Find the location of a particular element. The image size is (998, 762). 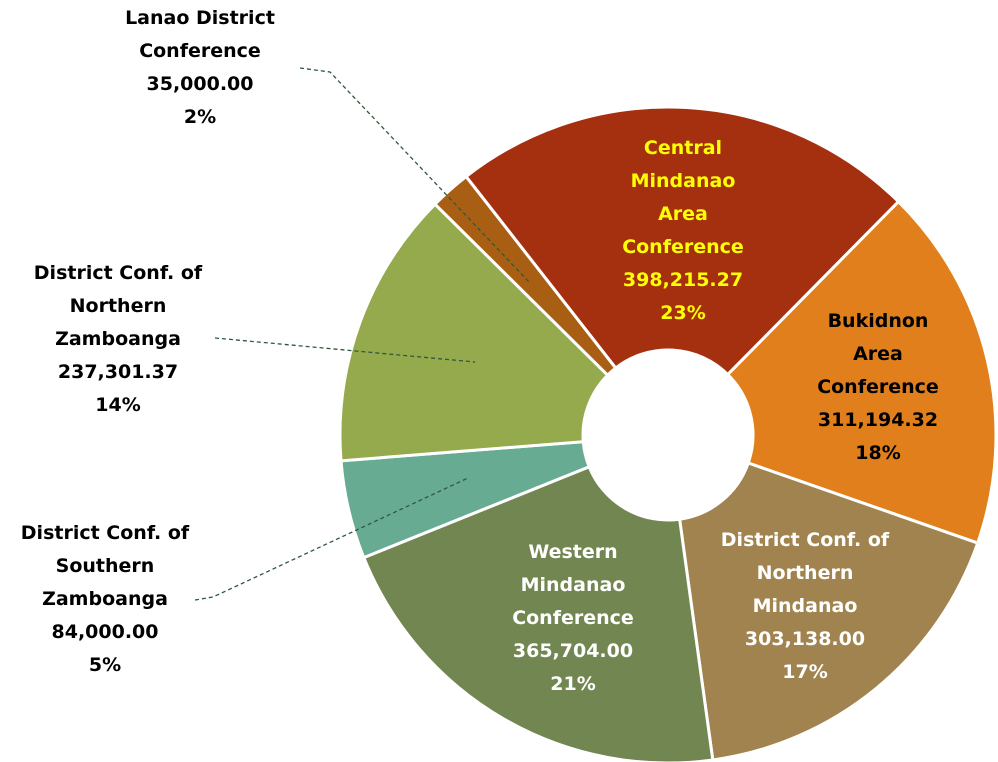

category-label: District Conf. of Northern Mindanao is located at coordinates (805, 573).